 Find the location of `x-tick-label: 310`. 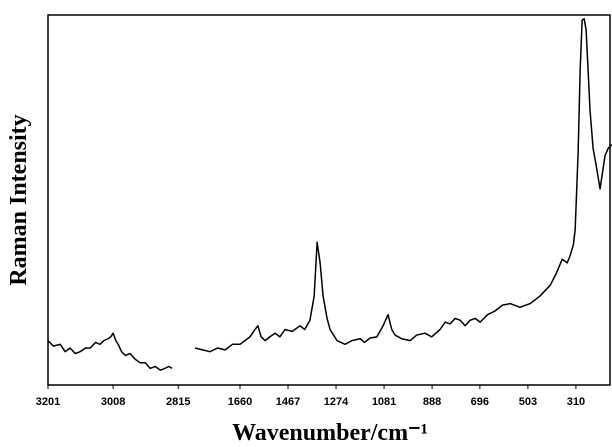

x-tick-label: 310 is located at coordinates (576, 402).